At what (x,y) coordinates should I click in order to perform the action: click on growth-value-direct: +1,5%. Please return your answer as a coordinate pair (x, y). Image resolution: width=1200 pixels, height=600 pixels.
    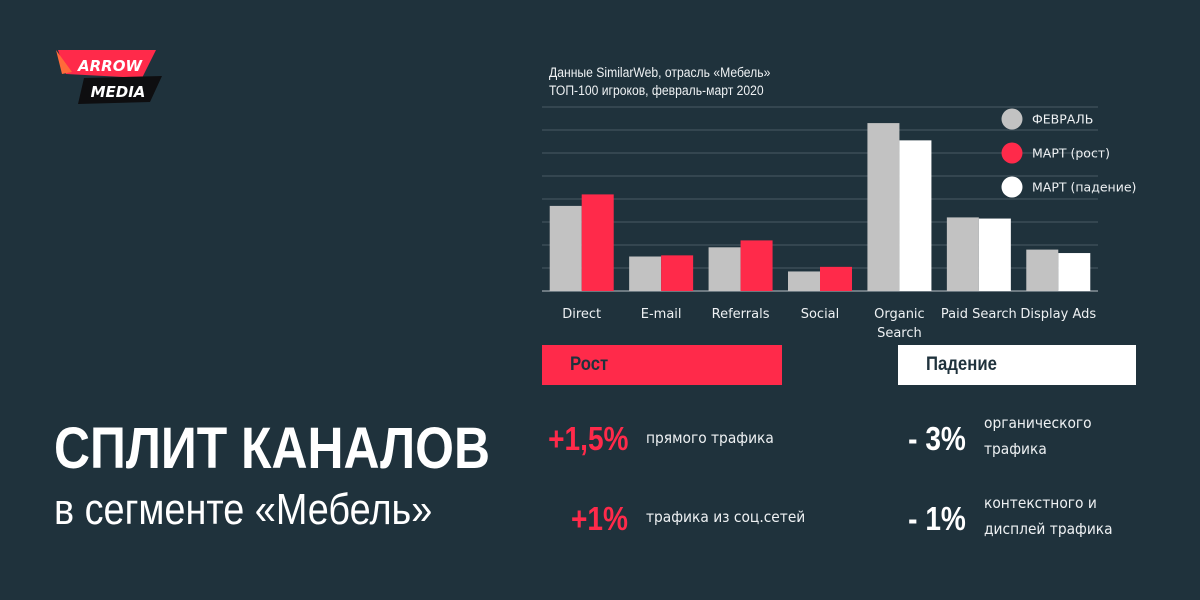
    Looking at the image, I should click on (587, 438).